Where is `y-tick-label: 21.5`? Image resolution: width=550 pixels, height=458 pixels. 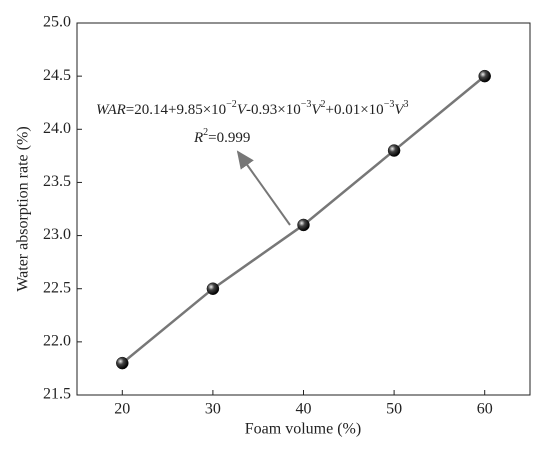 y-tick-label: 21.5 is located at coordinates (57, 394).